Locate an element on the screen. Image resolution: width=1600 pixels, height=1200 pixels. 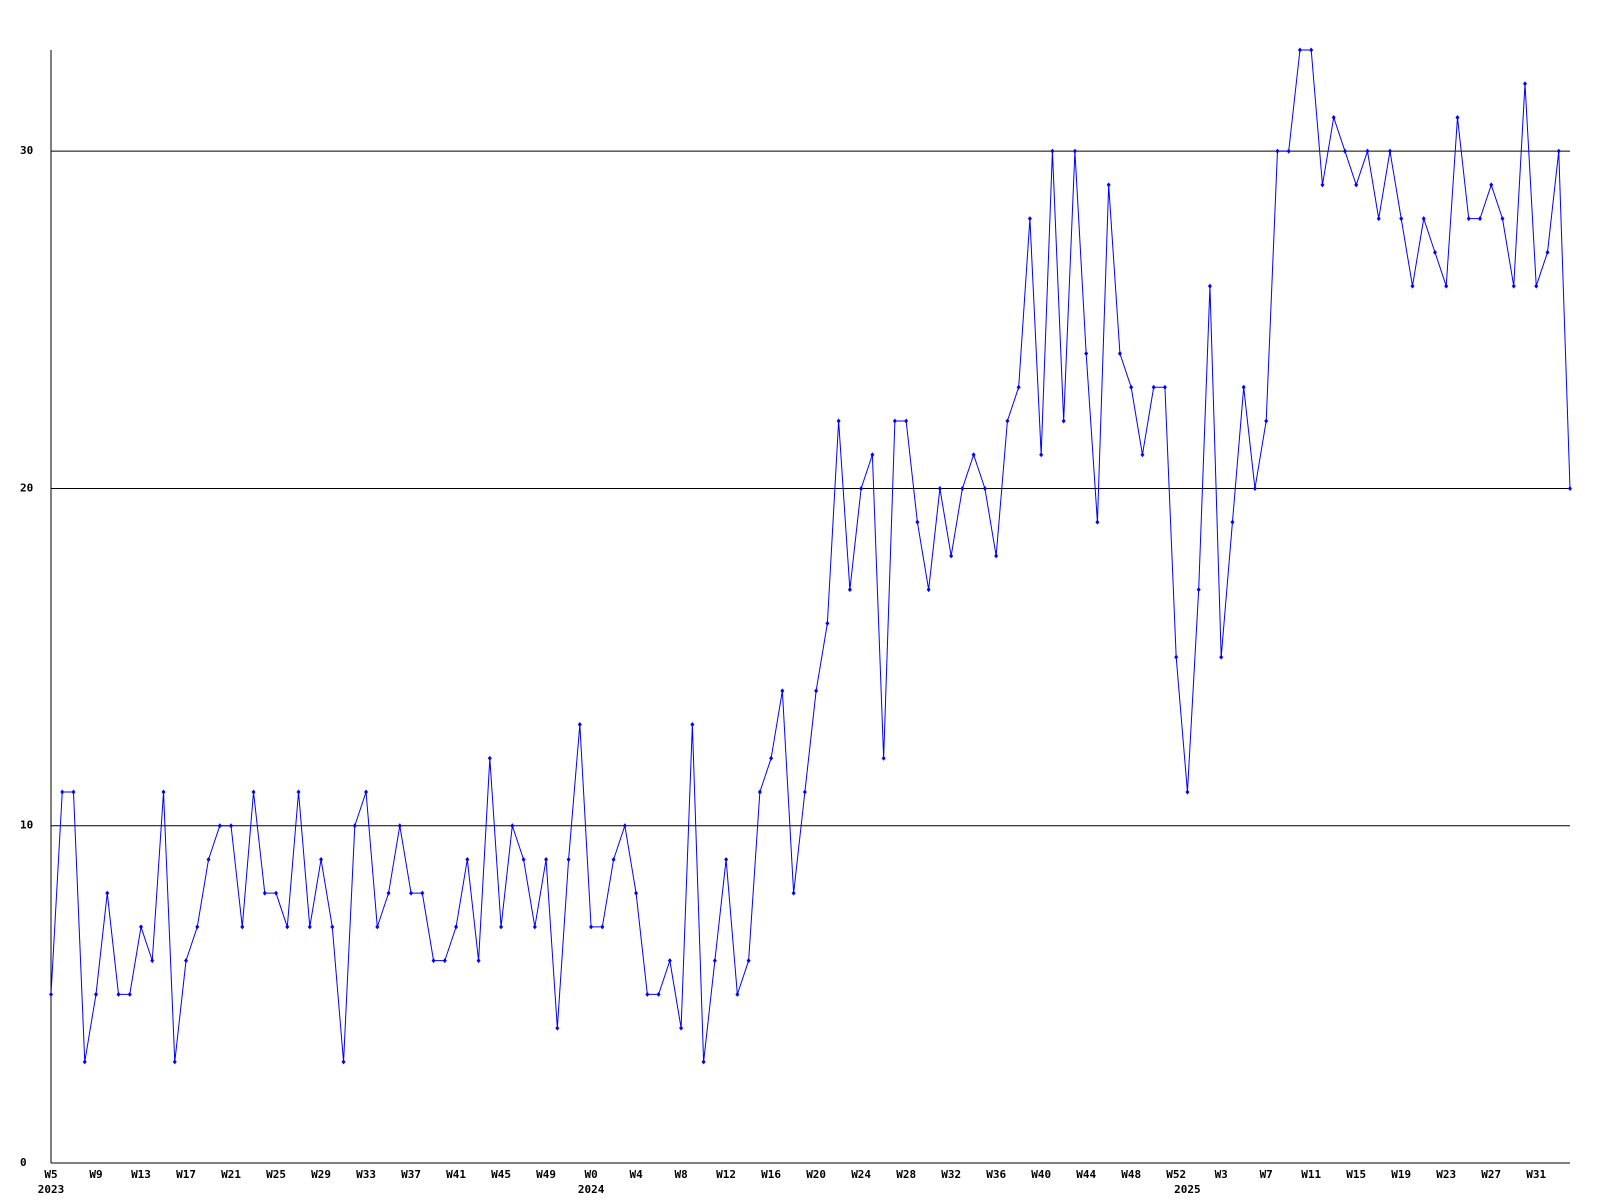
x-tick-label: W41 is located at coordinates (456, 1174).